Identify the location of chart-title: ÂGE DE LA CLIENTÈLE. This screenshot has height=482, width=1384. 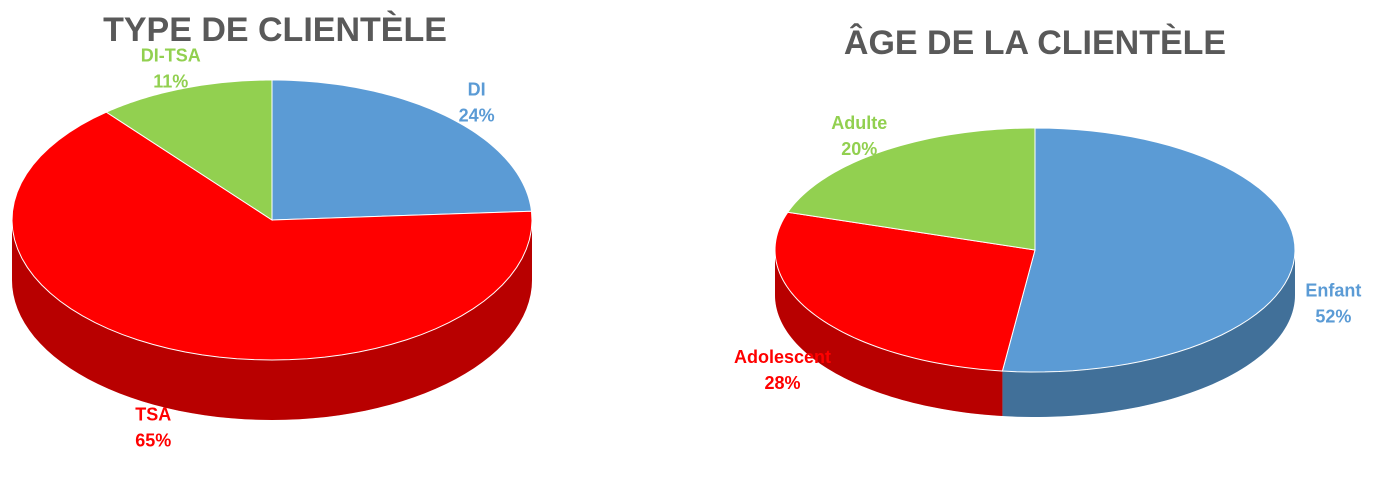
(1035, 43).